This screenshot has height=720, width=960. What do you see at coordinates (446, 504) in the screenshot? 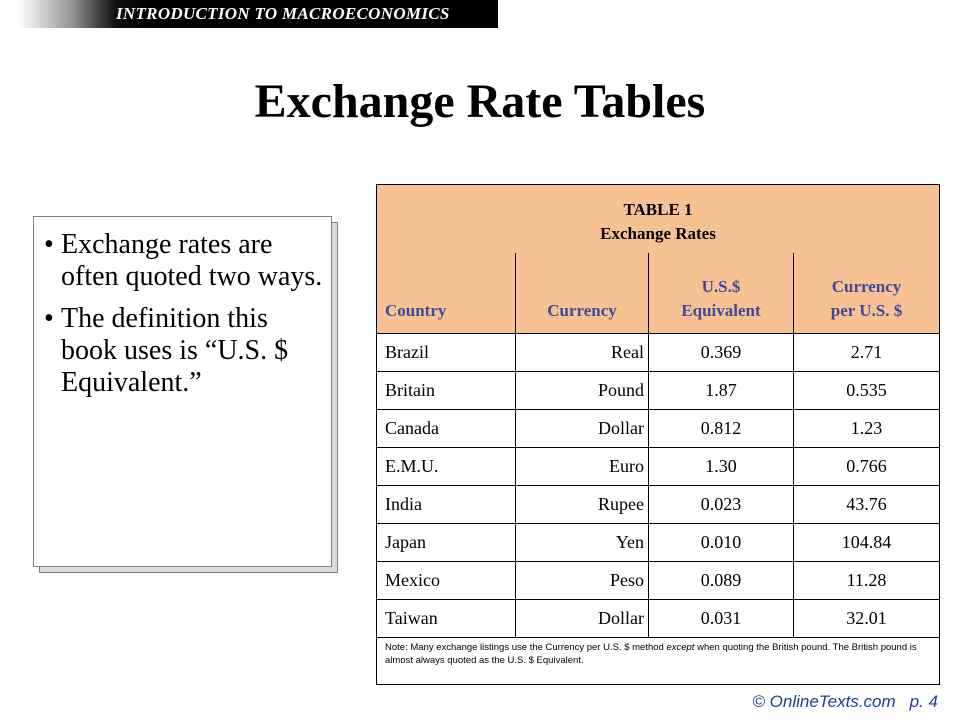
I see `cell-country: India` at bounding box center [446, 504].